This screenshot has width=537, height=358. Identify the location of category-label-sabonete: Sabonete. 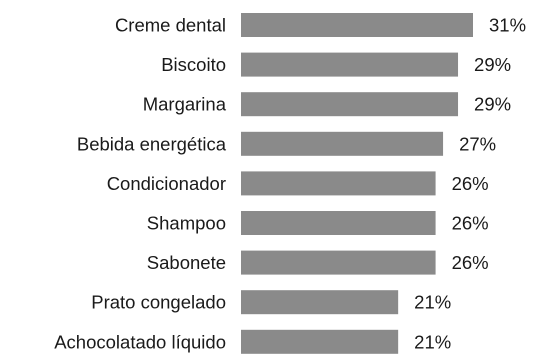
(186, 262).